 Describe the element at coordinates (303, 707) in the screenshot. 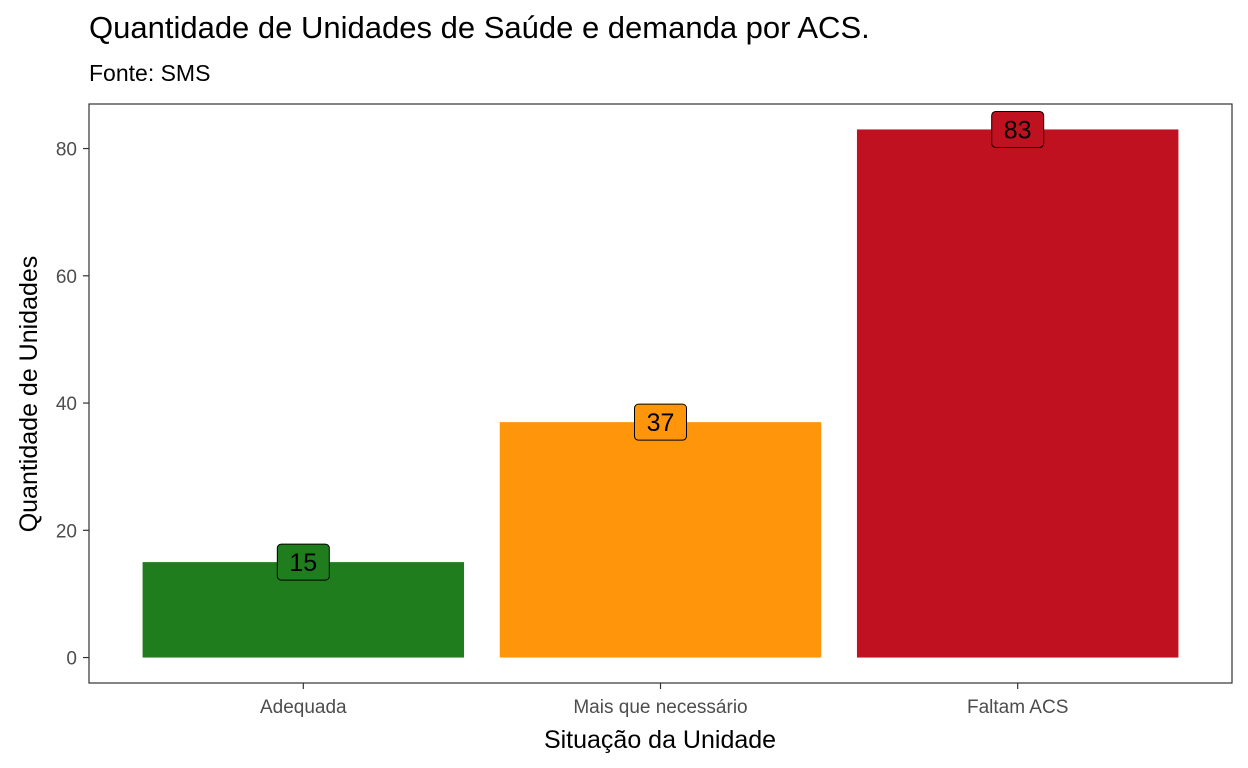

I see `x-tick-label: Adequada` at that location.